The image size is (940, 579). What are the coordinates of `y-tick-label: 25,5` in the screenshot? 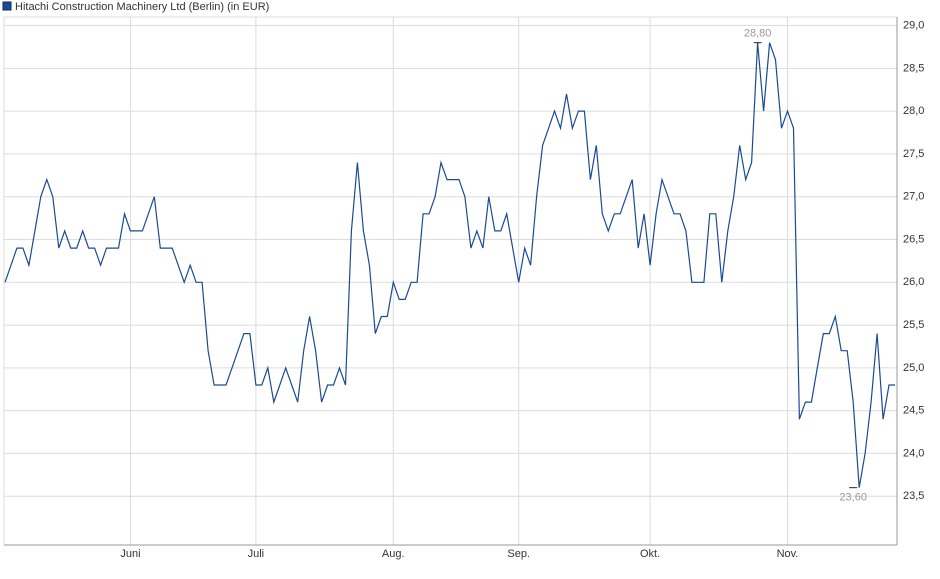 It's located at (913, 325).